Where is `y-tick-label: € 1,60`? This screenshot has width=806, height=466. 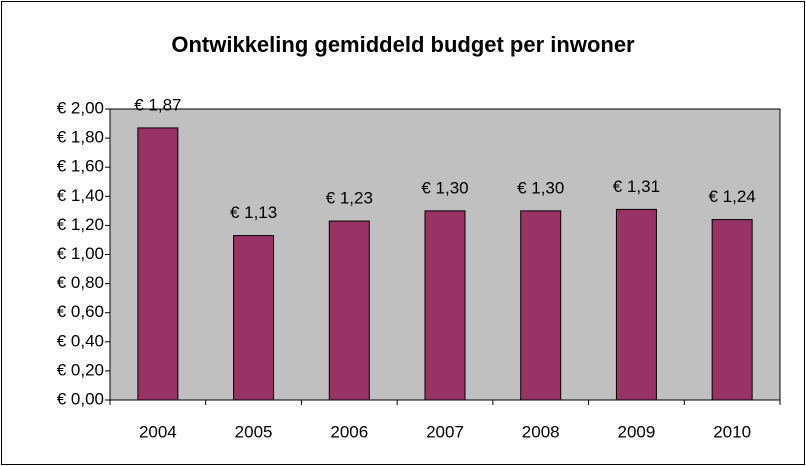
y-tick-label: € 1,60 is located at coordinates (80, 166).